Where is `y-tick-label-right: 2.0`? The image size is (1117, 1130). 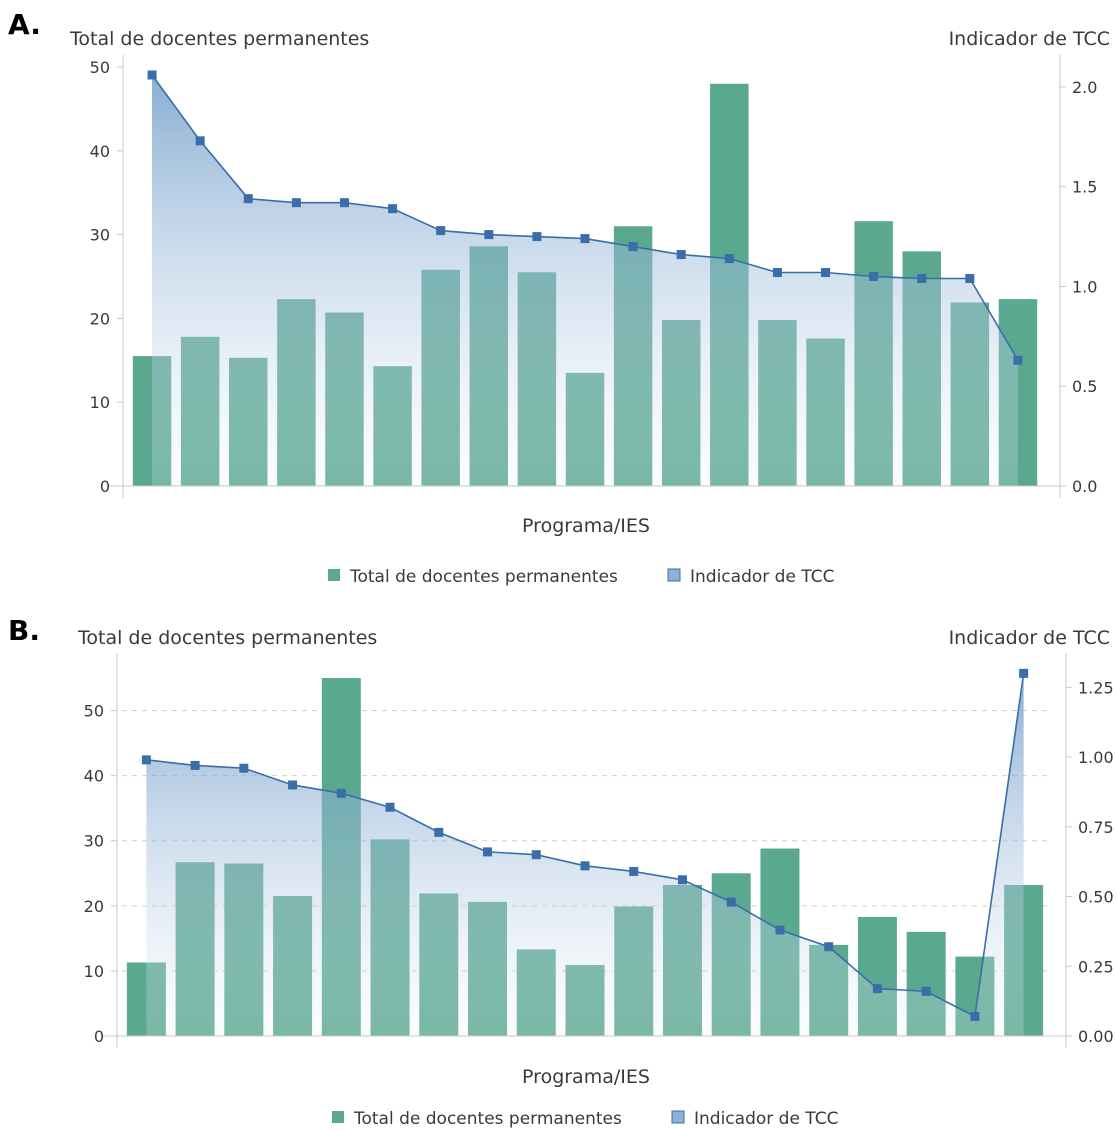
y-tick-label-right: 2.0 is located at coordinates (1084, 87).